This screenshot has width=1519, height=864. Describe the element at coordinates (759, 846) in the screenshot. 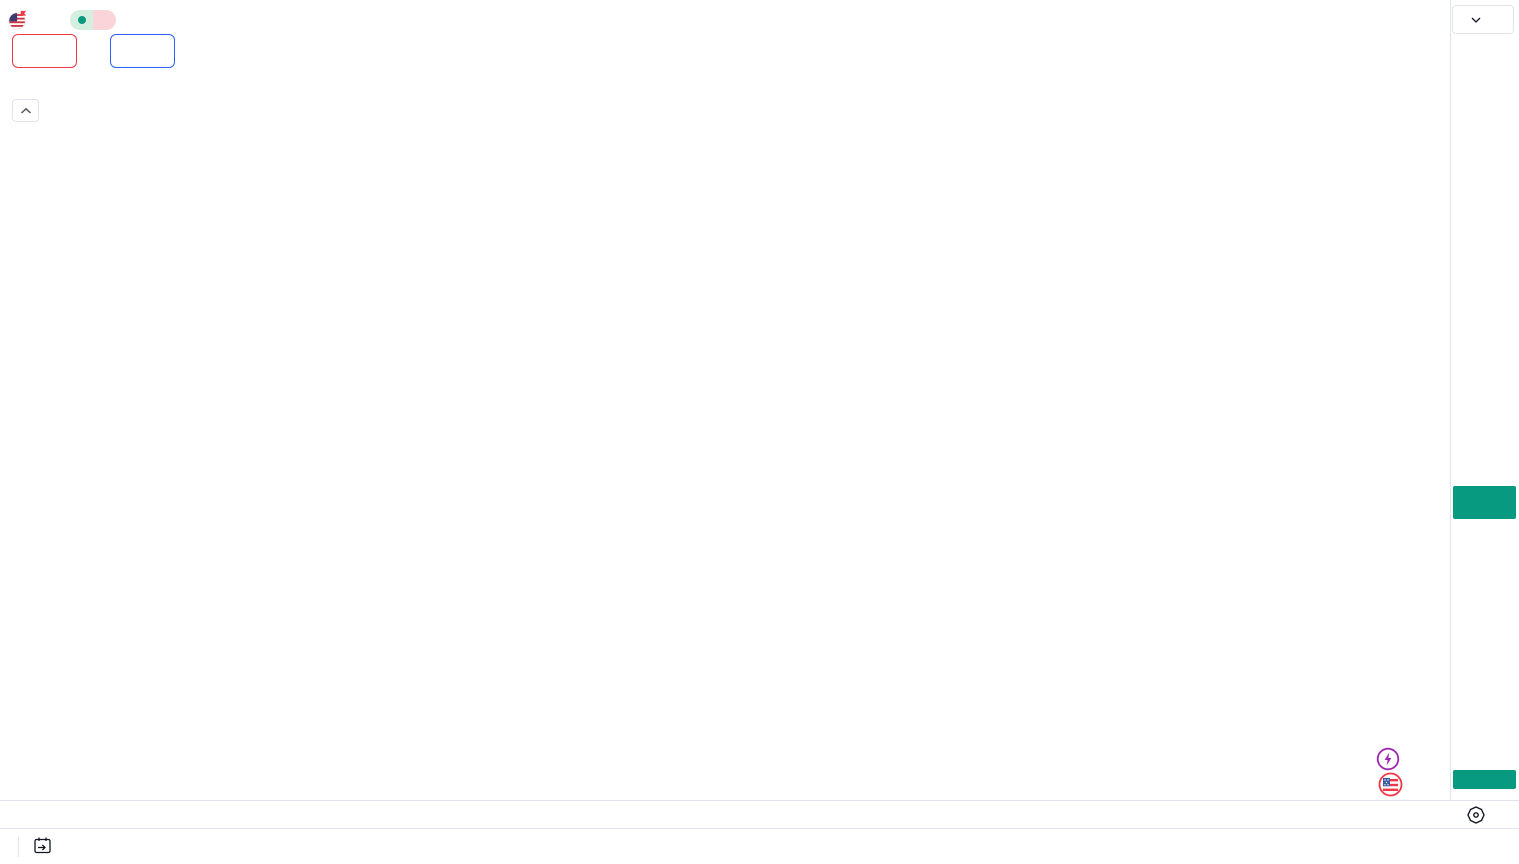

I see `bottom-toolbar` at that location.